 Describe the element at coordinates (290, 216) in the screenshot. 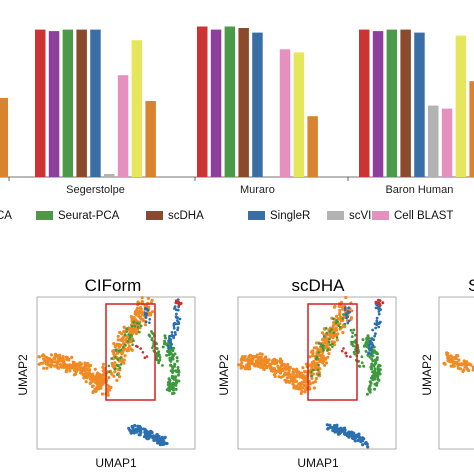

I see `legend-label: SingleR` at that location.